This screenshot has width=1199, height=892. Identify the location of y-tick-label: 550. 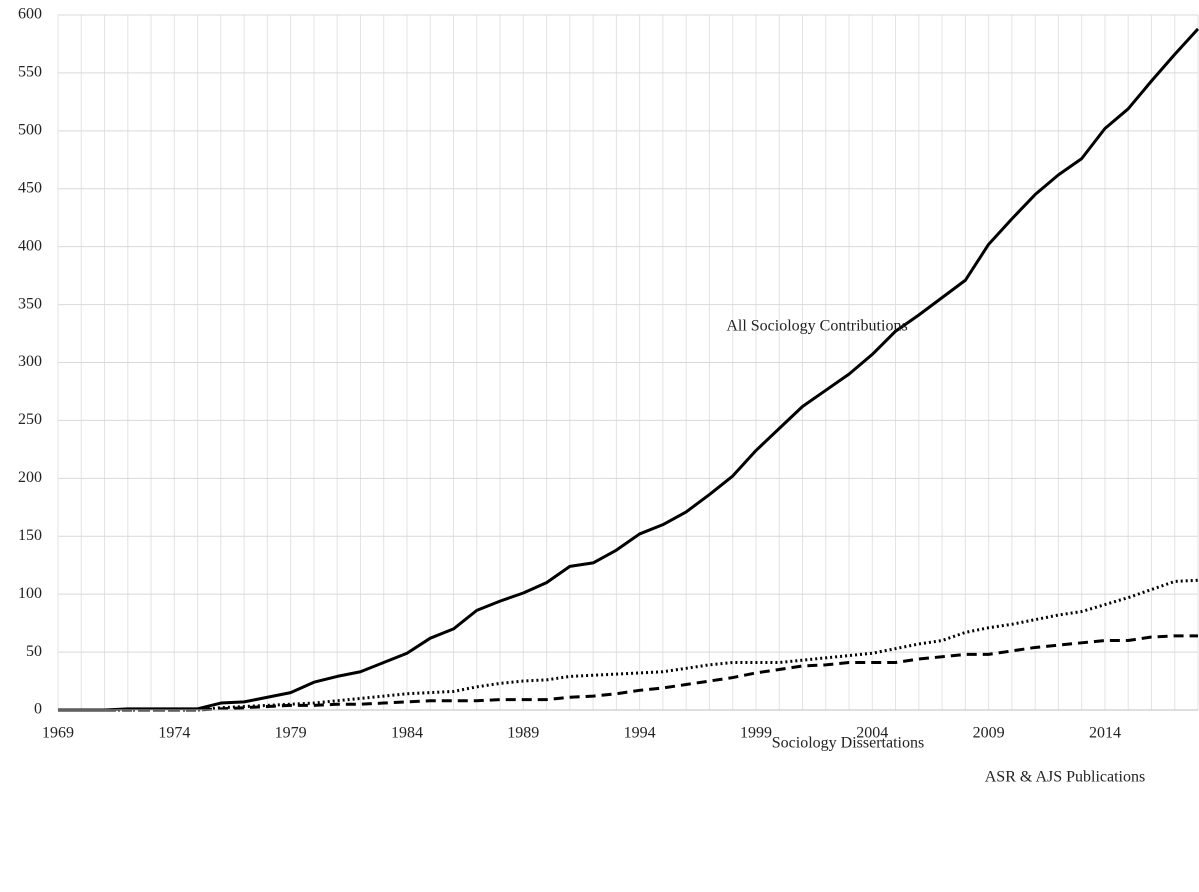
(30, 72).